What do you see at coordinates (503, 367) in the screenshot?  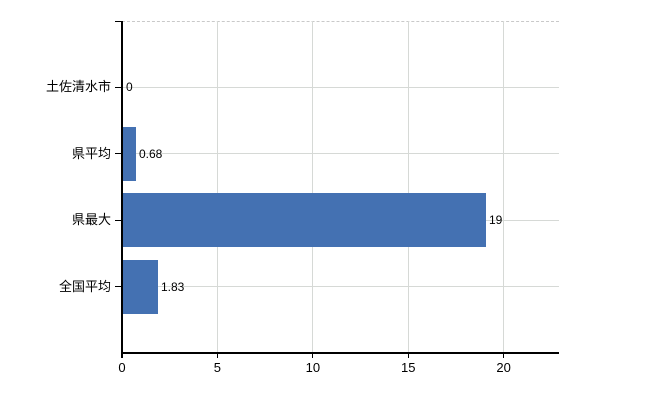 I see `x-tick-label: 20` at bounding box center [503, 367].